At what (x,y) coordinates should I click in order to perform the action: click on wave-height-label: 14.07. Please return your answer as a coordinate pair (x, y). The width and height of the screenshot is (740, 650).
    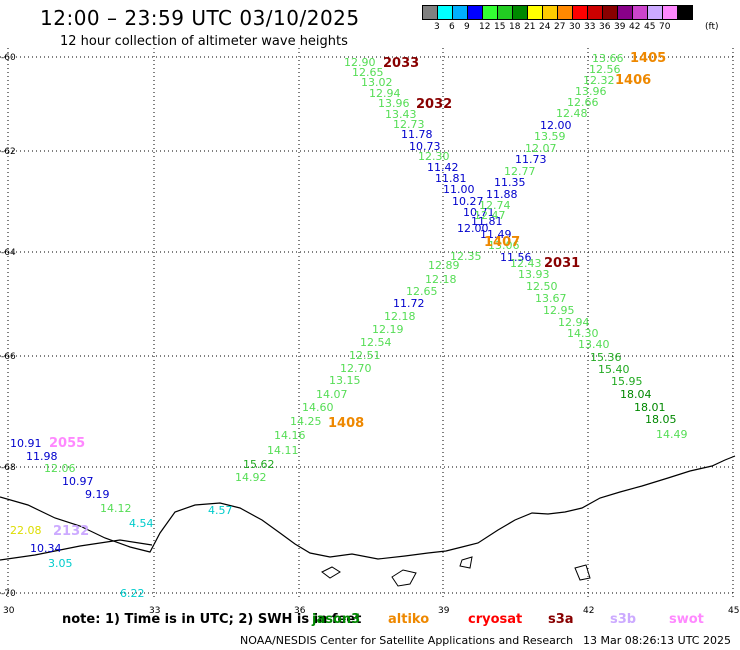
    Looking at the image, I should click on (332, 394).